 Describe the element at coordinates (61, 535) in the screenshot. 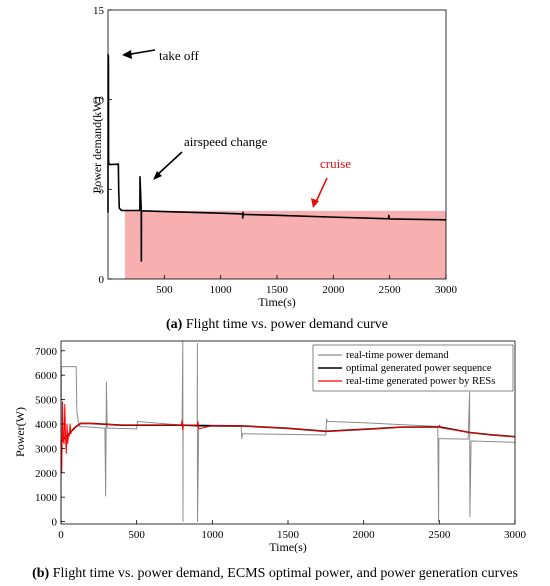

I see `chart-b-x-tick-label: 0` at that location.